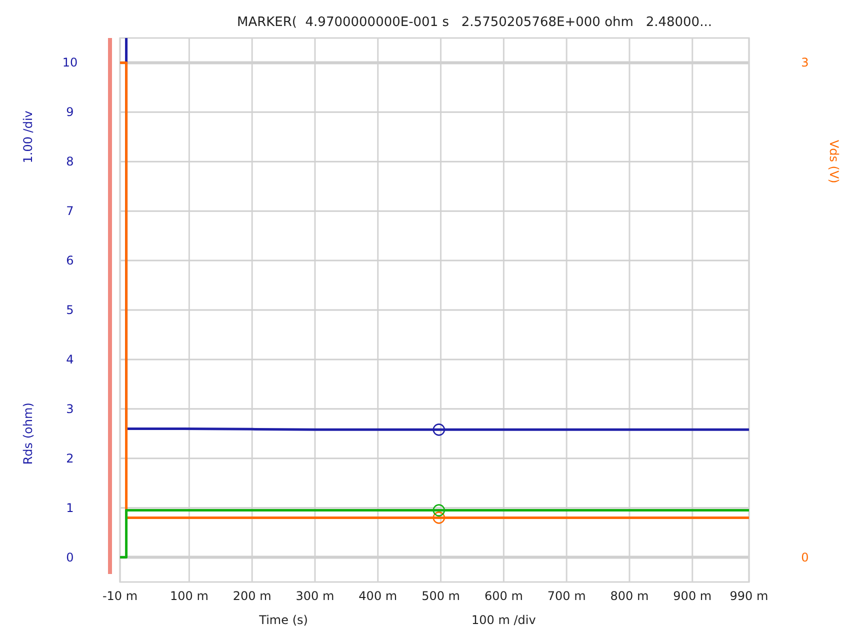  What do you see at coordinates (378, 596) in the screenshot?
I see `x-tick-label: 400 m` at bounding box center [378, 596].